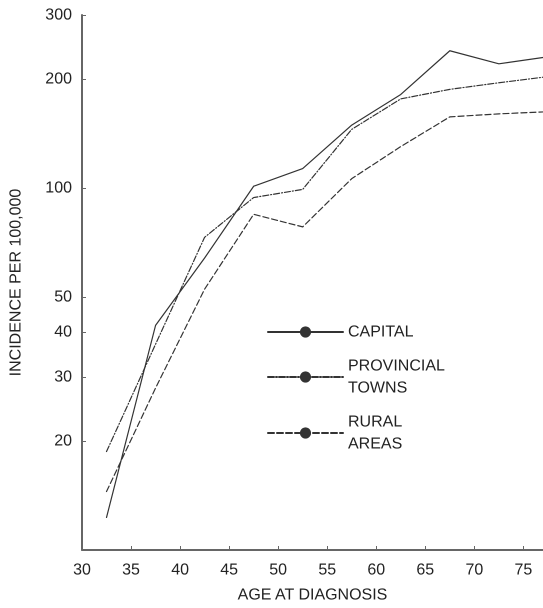  Describe the element at coordinates (63, 331) in the screenshot. I see `y-tick-label: 40` at that location.